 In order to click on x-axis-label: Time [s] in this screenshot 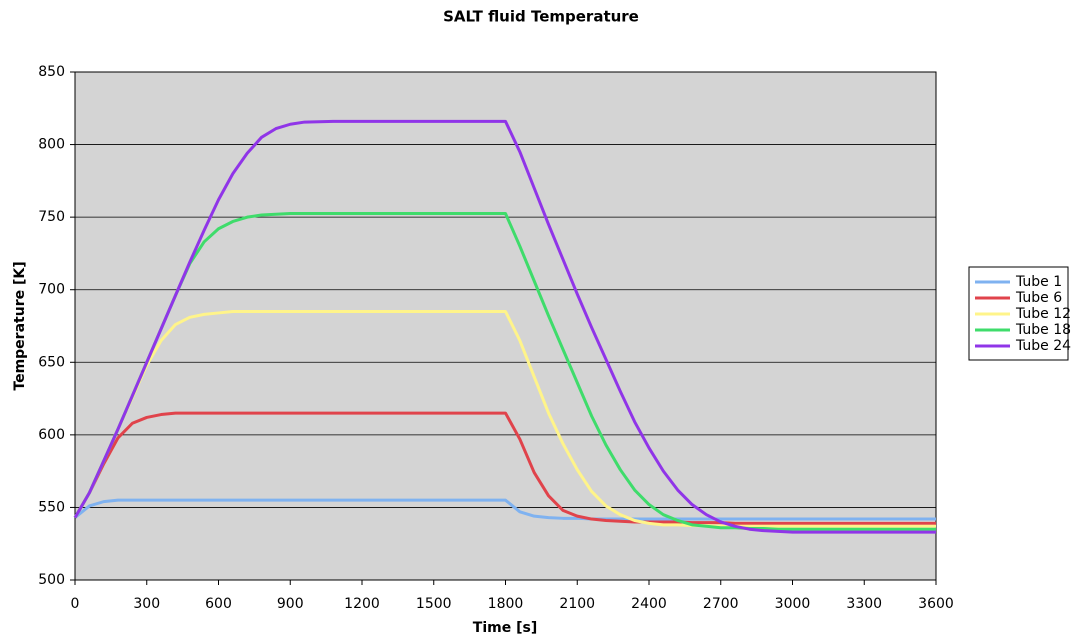, I will do `click(505, 628)`.